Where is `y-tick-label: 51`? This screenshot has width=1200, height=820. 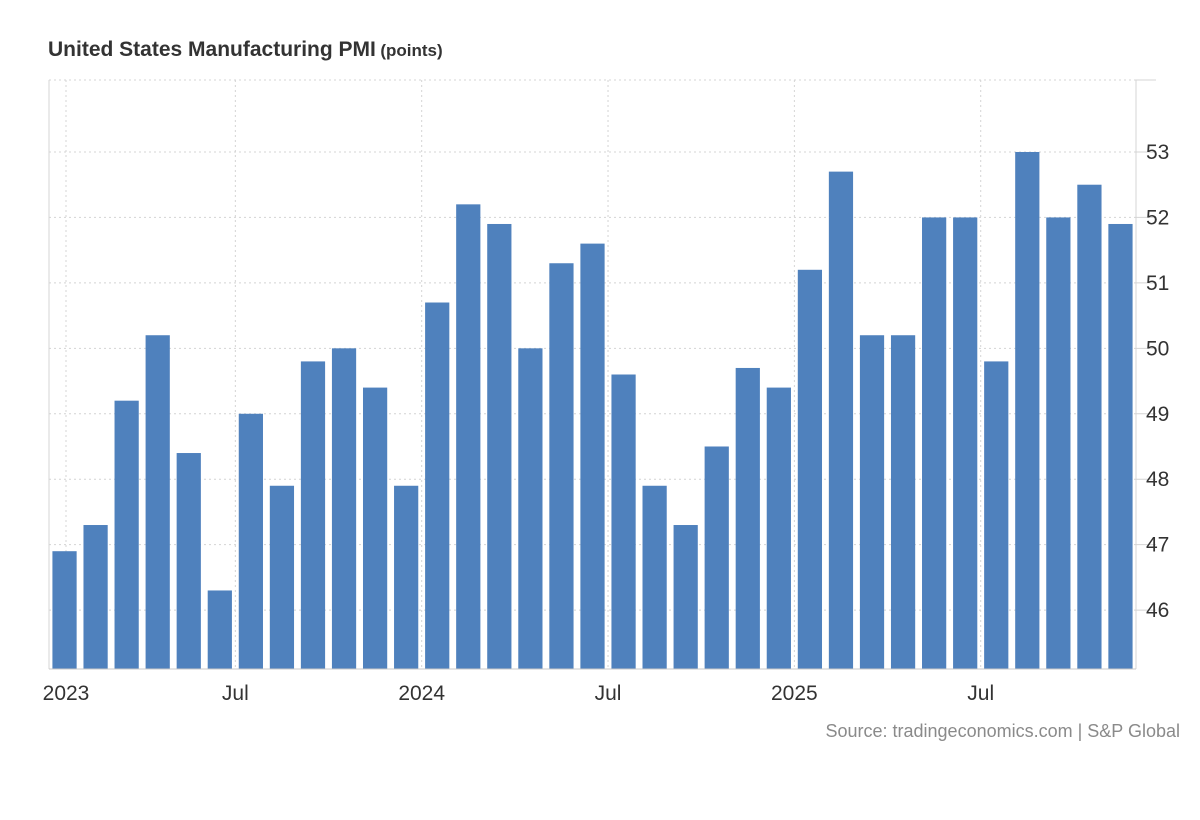
y-tick-label: 51 is located at coordinates (1157, 283).